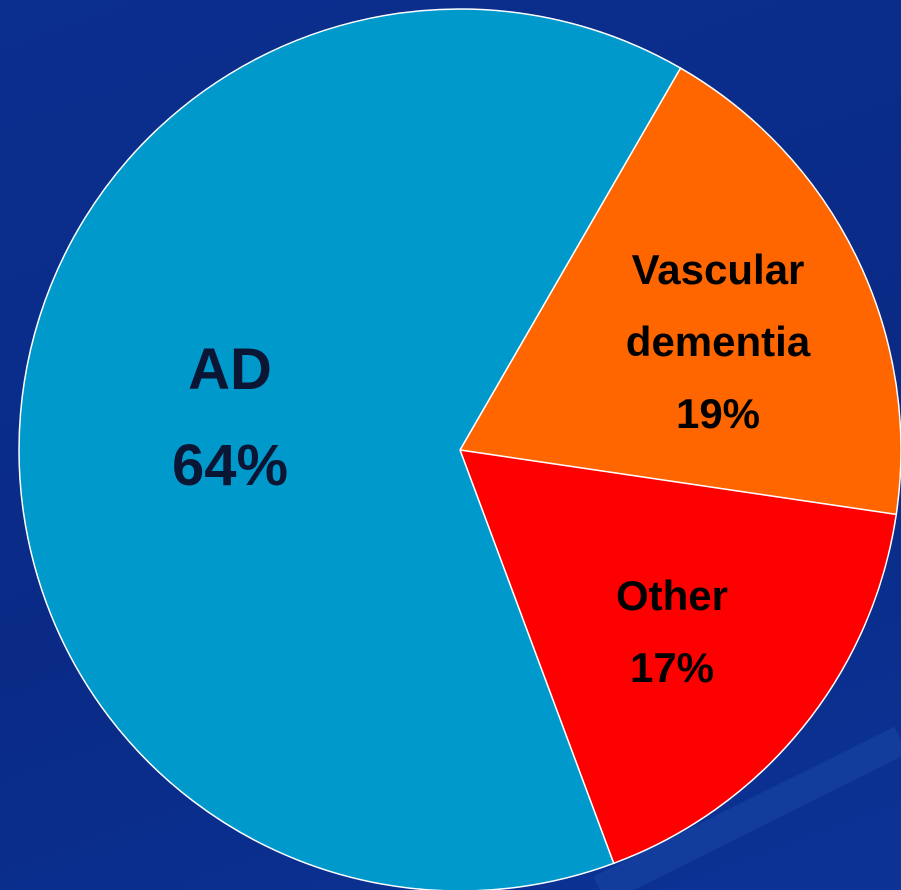 Image resolution: width=901 pixels, height=890 pixels. Describe the element at coordinates (230, 369) in the screenshot. I see `slice-label: AD` at that location.